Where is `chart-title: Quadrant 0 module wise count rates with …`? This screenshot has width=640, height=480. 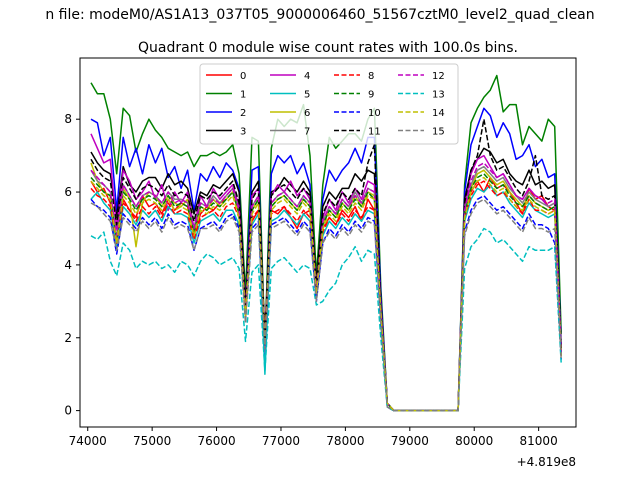 chart-title: Quadrant 0 module wise count rates with … is located at coordinates (328, 48).